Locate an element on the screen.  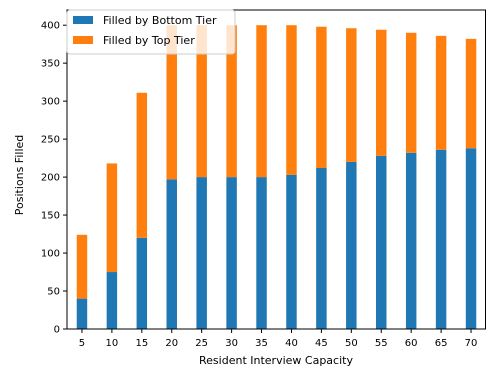
x-tick-label: 70 is located at coordinates (471, 343).